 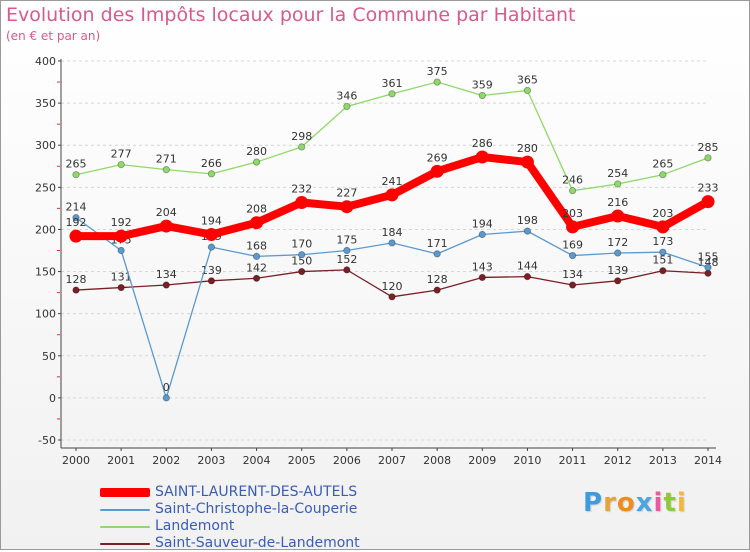 I want to click on legend-item: Saint-Christophe-la-Couperie, so click(x=290, y=509).